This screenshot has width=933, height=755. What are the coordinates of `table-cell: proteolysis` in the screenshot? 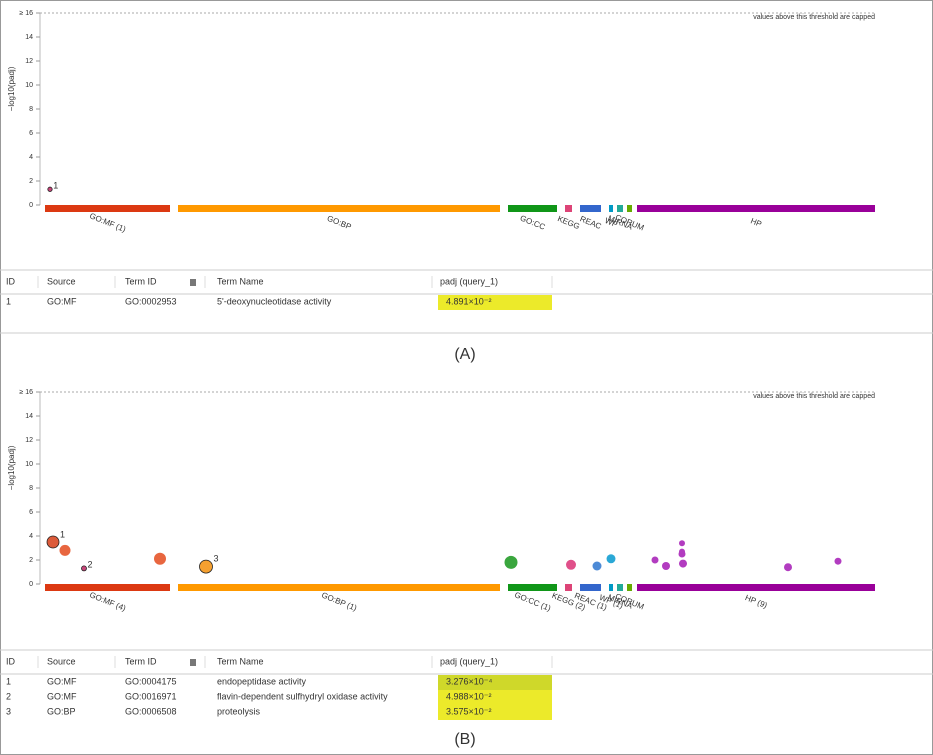 It's located at (239, 711).